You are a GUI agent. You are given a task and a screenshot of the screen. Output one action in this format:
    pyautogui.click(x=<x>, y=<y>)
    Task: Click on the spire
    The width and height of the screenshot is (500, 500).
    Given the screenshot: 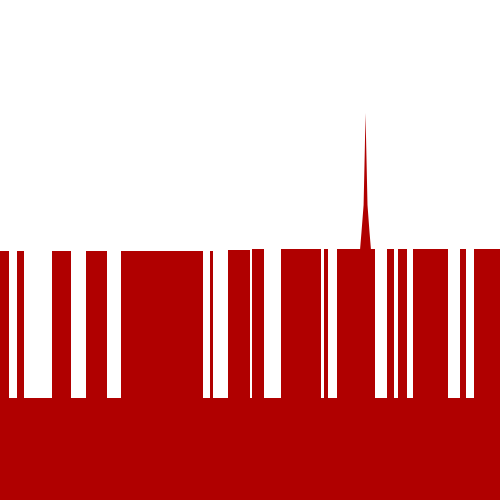 What is the action you would take?
    pyautogui.click(x=365, y=181)
    